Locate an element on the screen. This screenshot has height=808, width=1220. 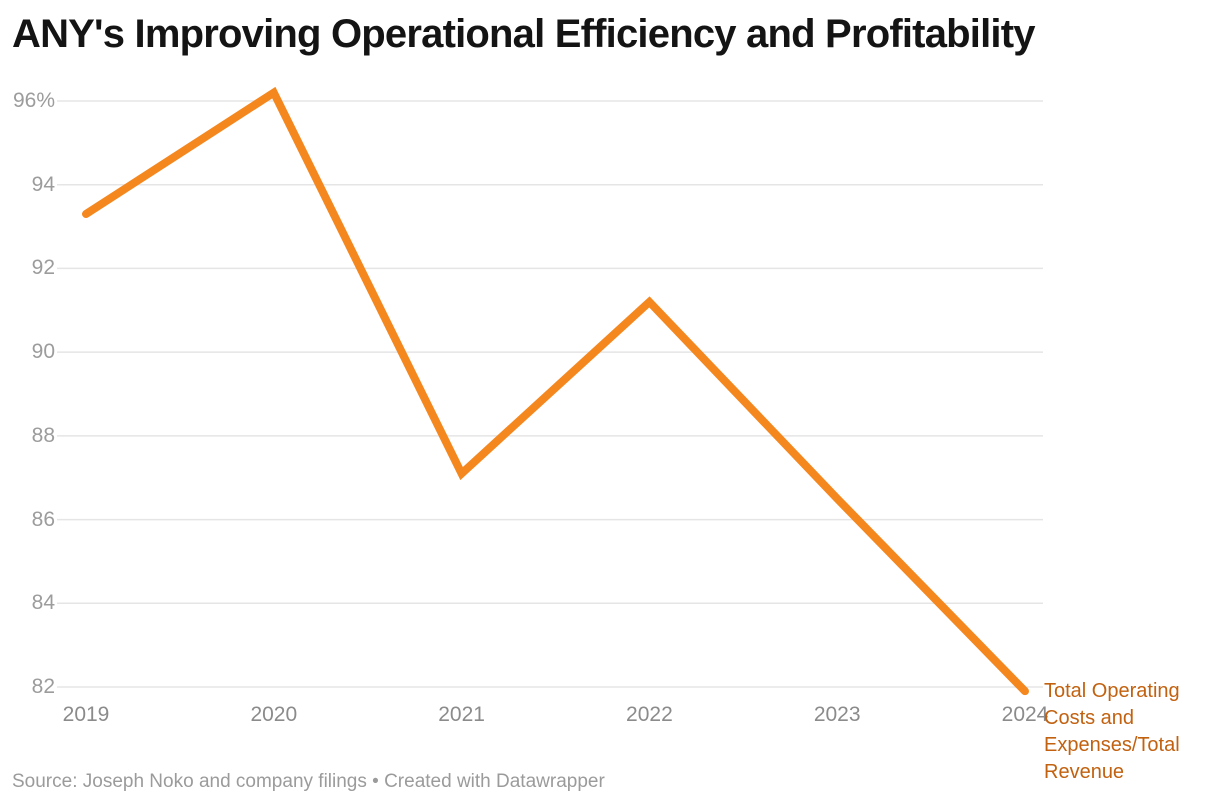
y-tick-label: 94 is located at coordinates (43, 184).